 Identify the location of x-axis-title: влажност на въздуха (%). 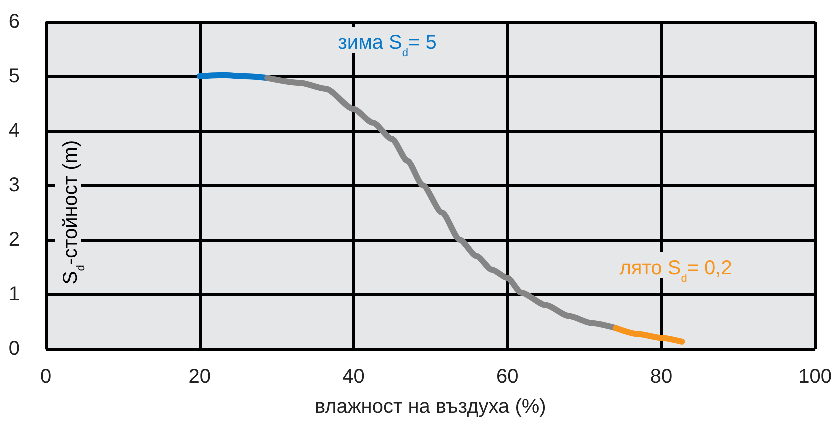
(430, 407).